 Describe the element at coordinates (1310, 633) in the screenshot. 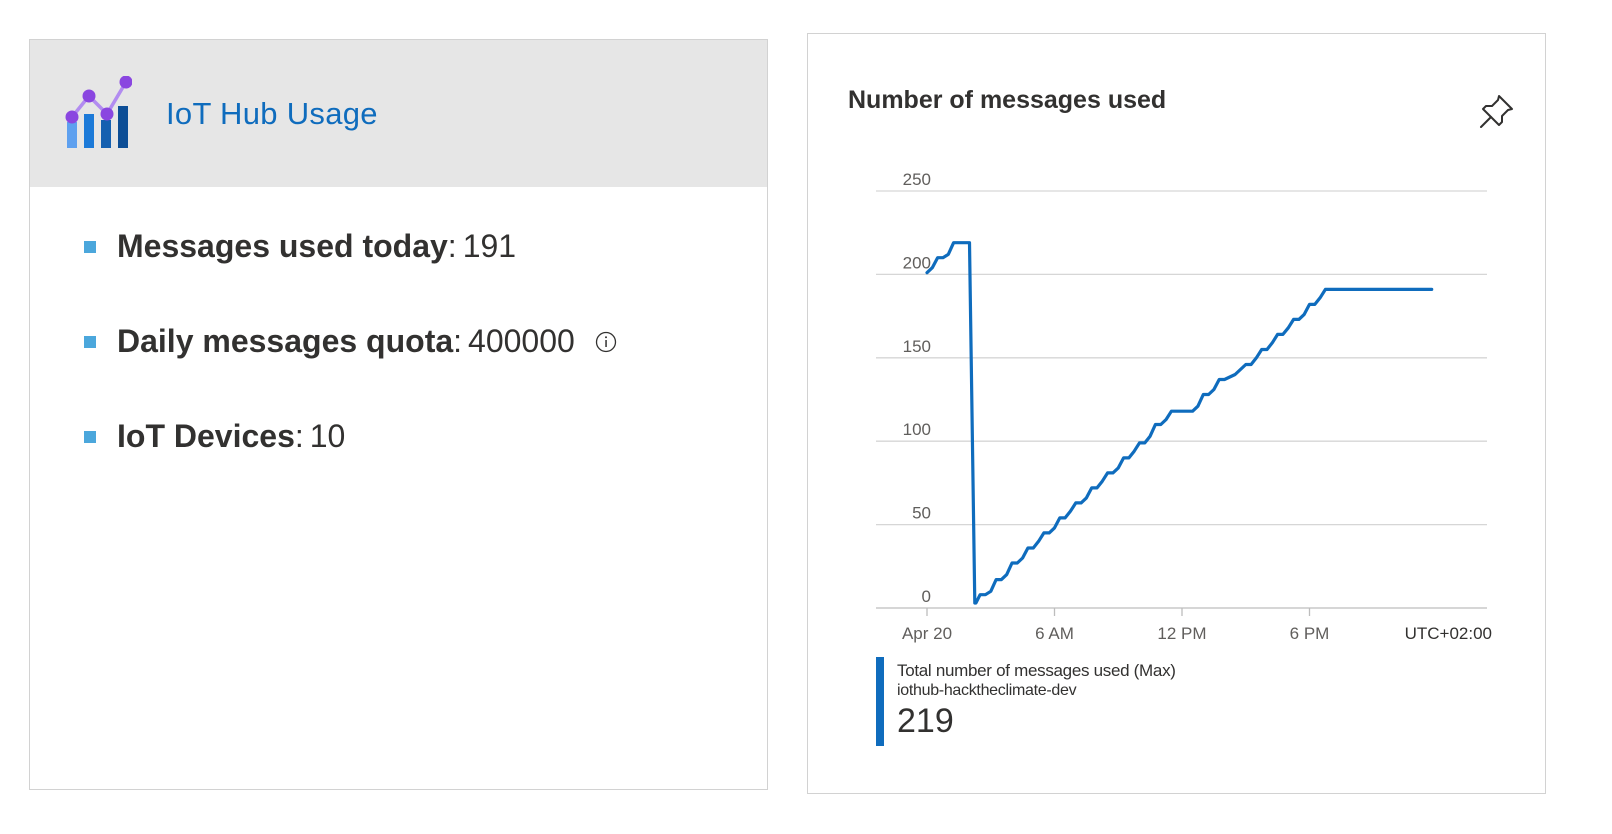

I see `x-tick-label: 6 PM` at that location.